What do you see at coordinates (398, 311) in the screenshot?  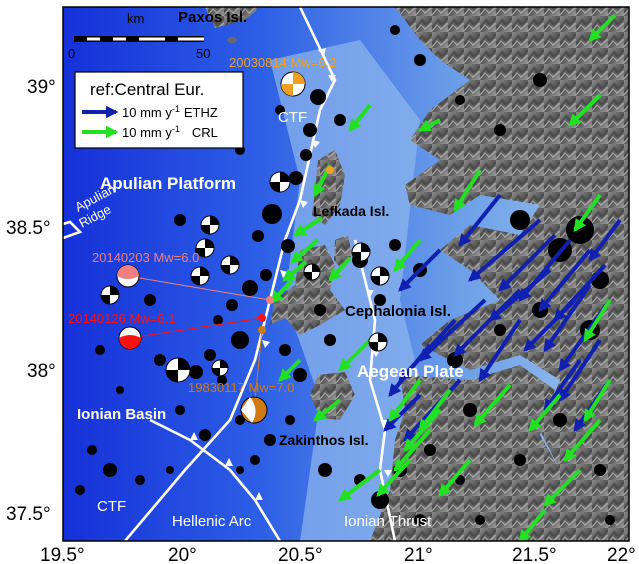 I see `label-cephalonia: Cephalonia Isl.` at bounding box center [398, 311].